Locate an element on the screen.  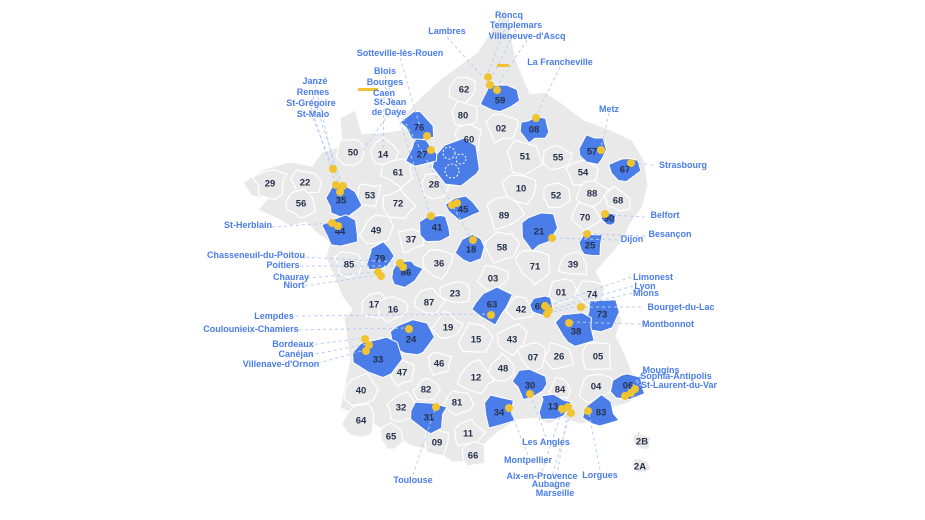
city-label: St-Malo is located at coordinates (313, 114).